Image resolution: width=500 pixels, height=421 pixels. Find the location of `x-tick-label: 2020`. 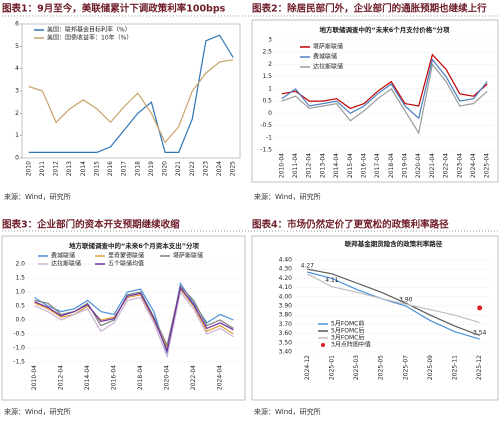

x-tick-label: 2020 is located at coordinates (165, 168).